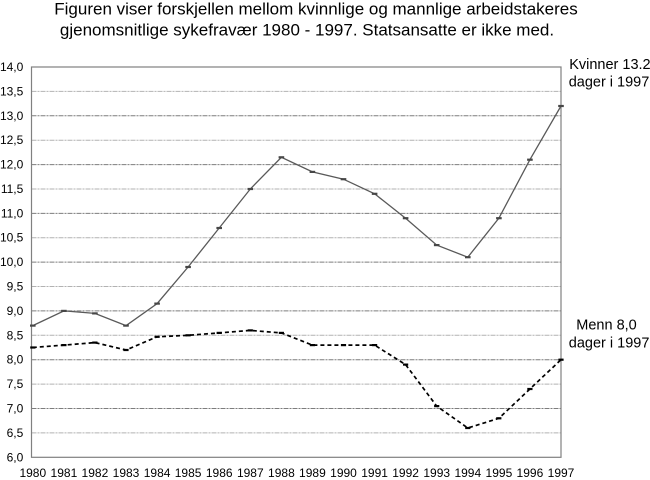  I want to click on svg-text: 1992, so click(405, 473).